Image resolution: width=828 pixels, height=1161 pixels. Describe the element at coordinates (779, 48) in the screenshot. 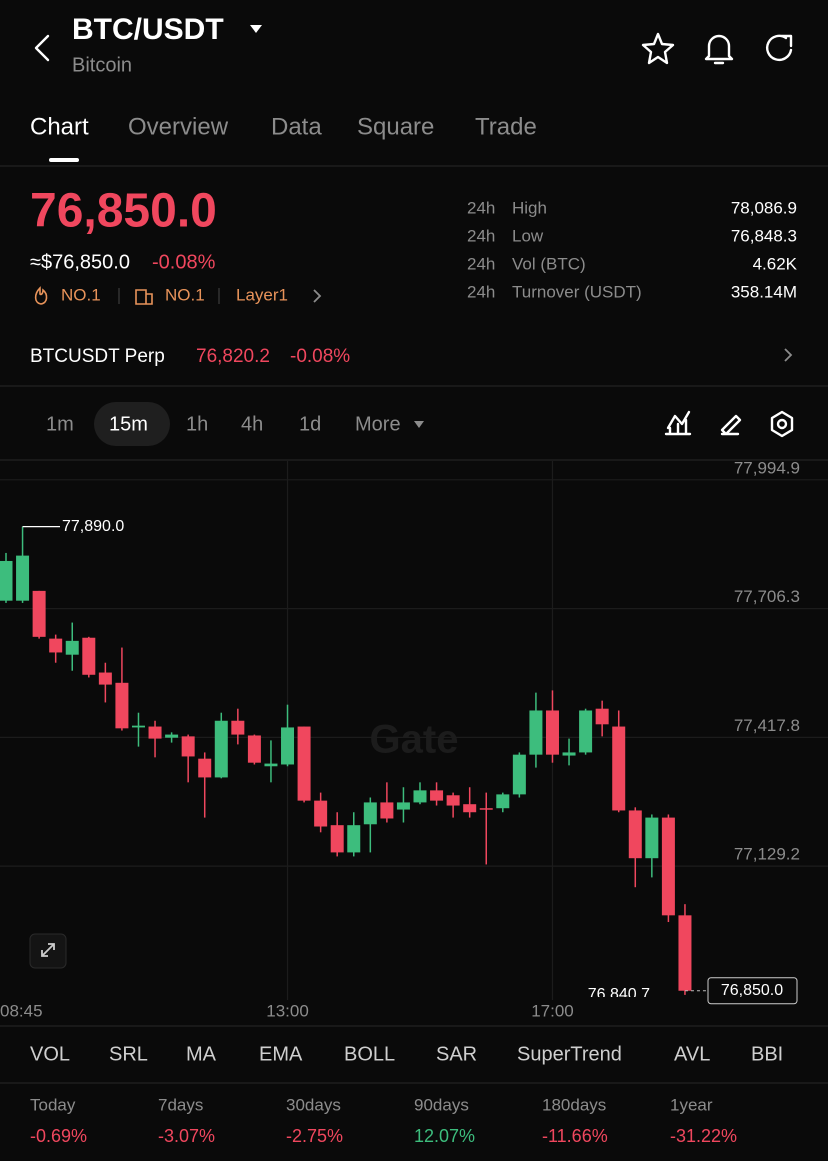

I see `share-button` at that location.